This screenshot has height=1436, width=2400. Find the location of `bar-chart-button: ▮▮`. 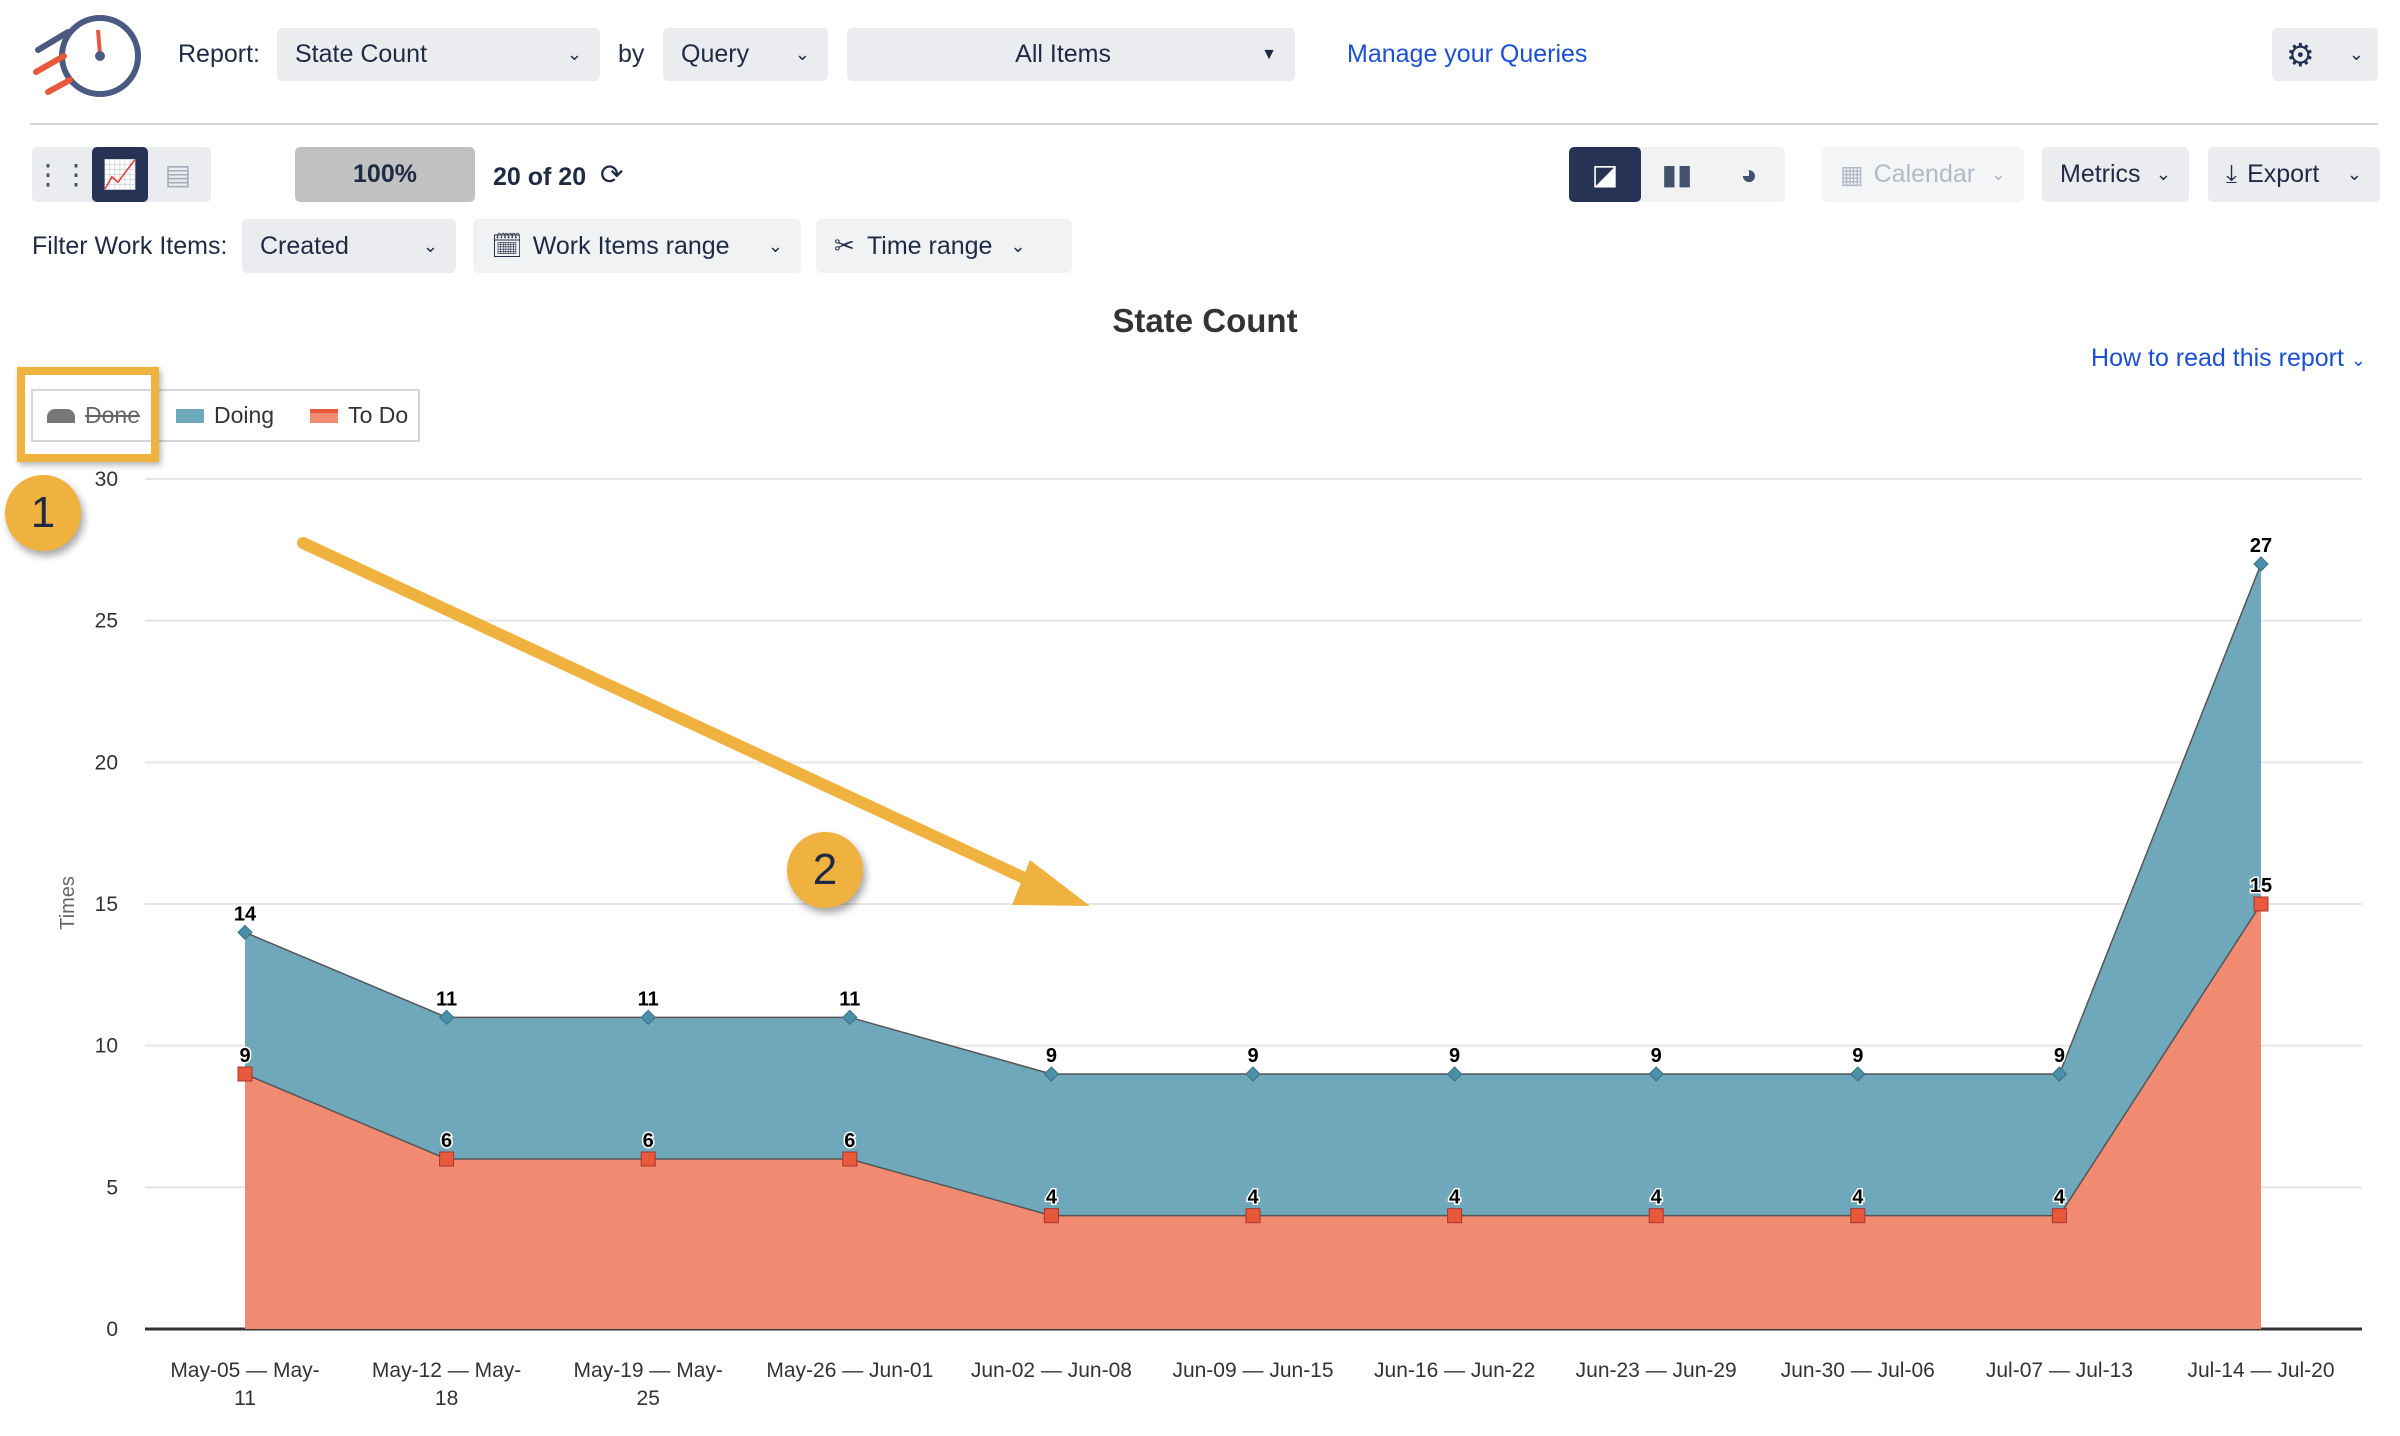

bar-chart-button: ▮▮ is located at coordinates (1677, 174).